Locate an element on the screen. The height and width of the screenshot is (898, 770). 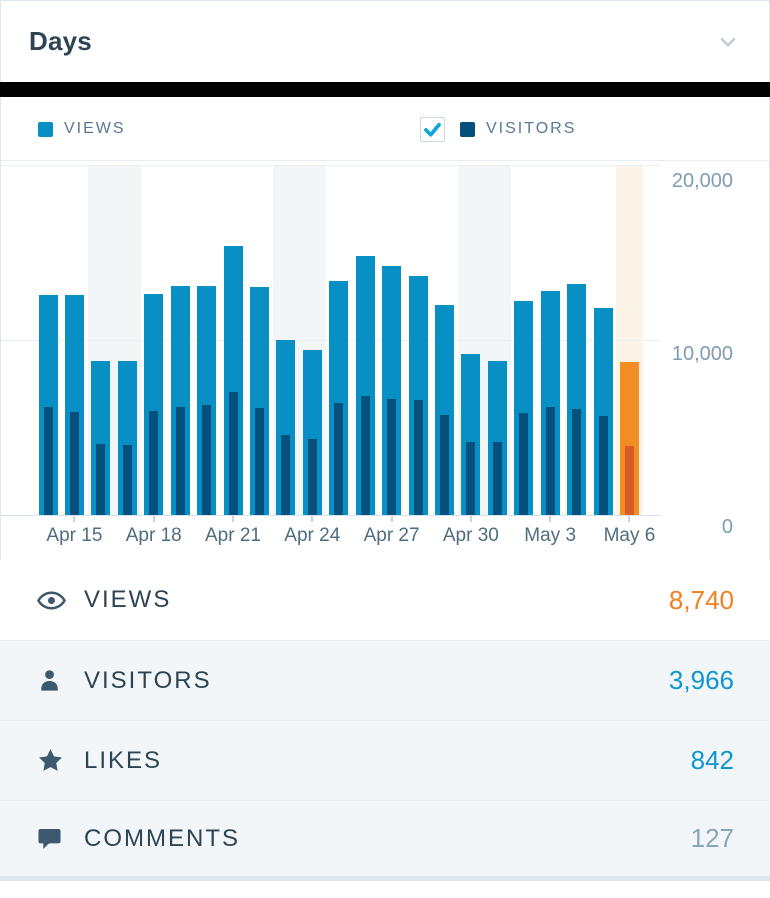
stat-value: 8,740 is located at coordinates (701, 599).